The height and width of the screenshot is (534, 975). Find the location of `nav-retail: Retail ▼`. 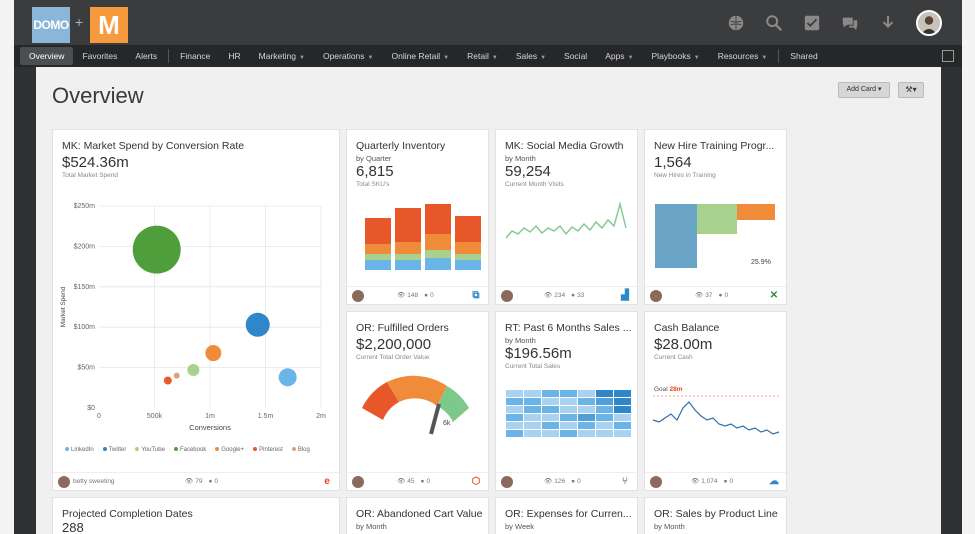

nav-retail: Retail ▼ is located at coordinates (482, 56).